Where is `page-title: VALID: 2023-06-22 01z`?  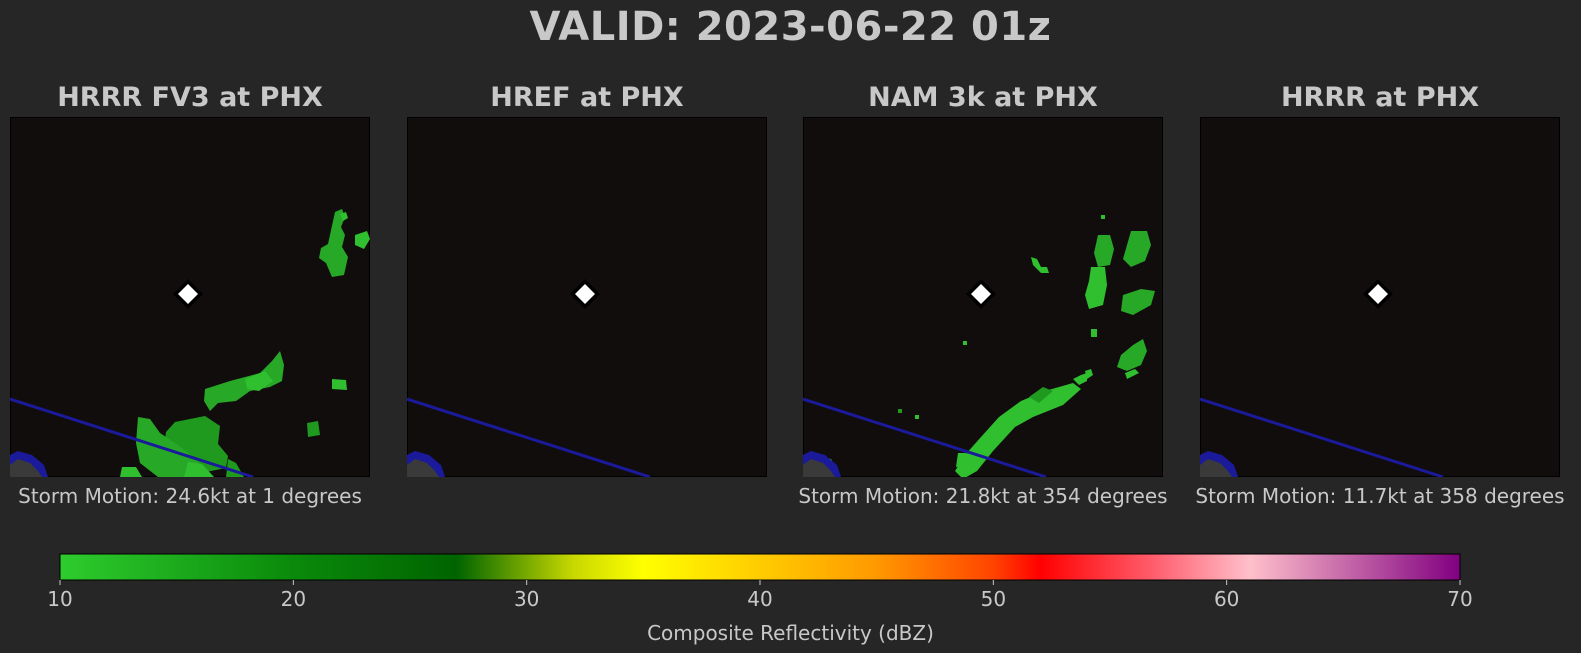 page-title: VALID: 2023-06-22 01z is located at coordinates (790, 27).